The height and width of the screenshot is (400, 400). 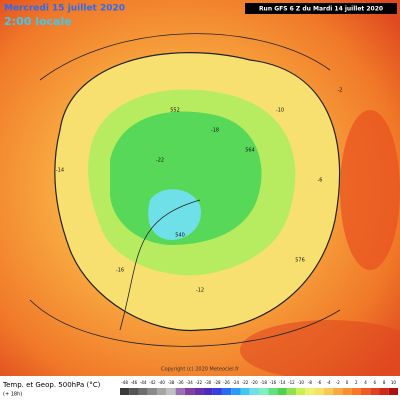 I want to click on legend-tick-label: -34, so click(x=189, y=382).